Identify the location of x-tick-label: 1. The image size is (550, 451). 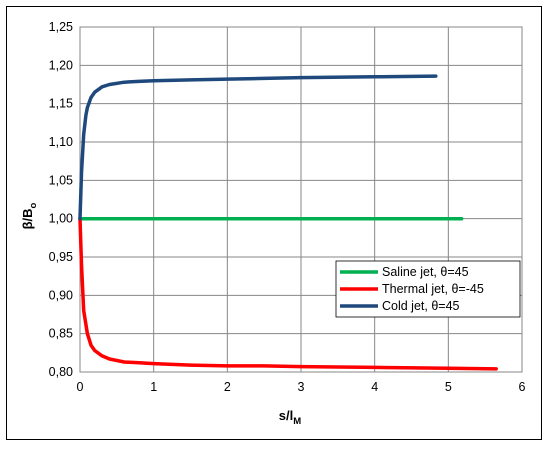
(153, 387).